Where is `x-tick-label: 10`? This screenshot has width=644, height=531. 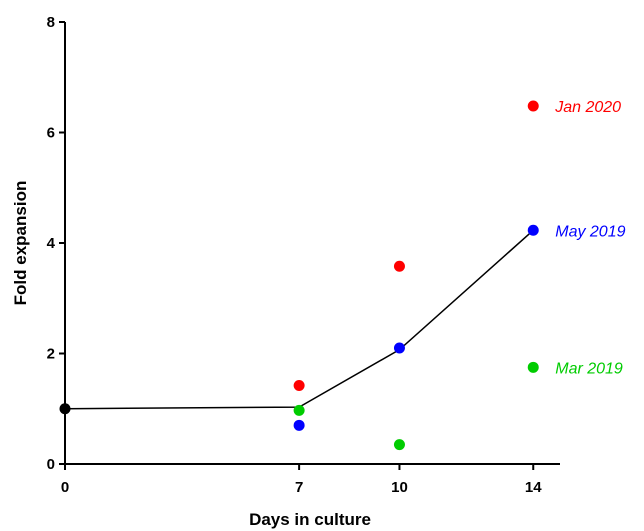
x-tick-label: 10 is located at coordinates (399, 487).